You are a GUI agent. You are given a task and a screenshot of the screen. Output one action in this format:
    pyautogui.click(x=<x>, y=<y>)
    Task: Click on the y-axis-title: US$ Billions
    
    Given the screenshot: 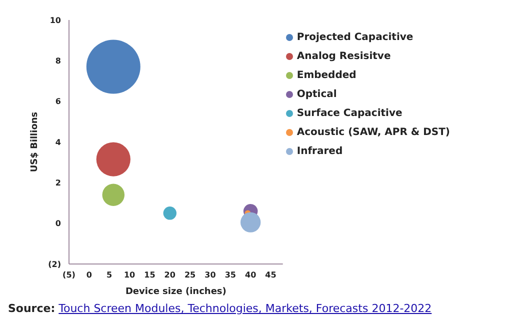 What is the action you would take?
    pyautogui.click(x=35, y=142)
    